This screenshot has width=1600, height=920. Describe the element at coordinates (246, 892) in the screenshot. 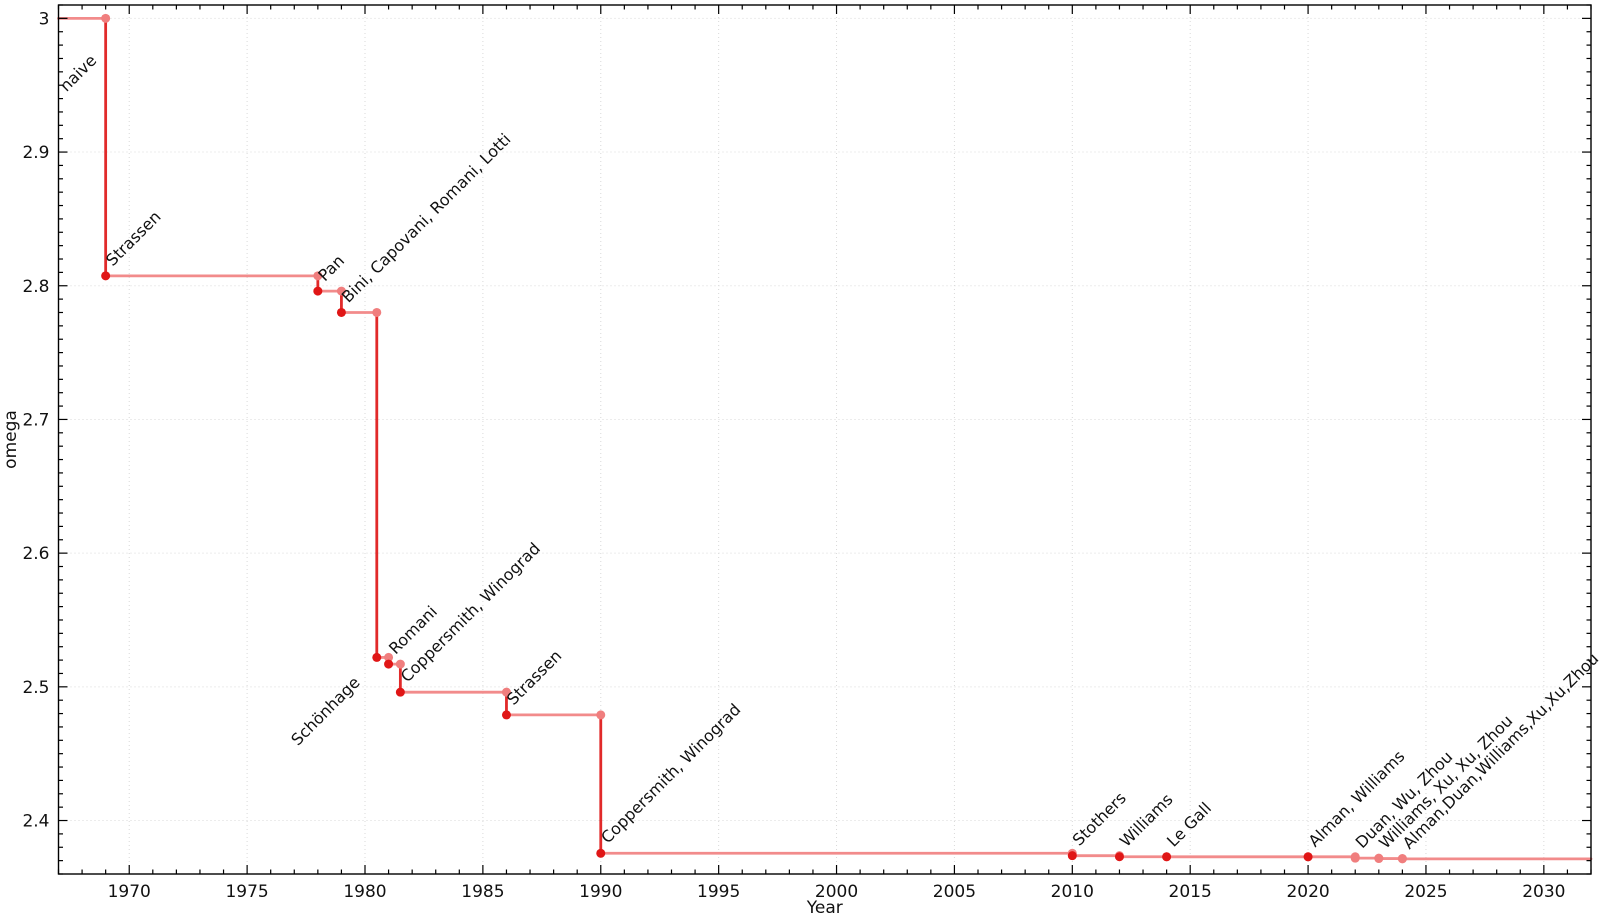

I see `x-tick-label: 1975` at that location.